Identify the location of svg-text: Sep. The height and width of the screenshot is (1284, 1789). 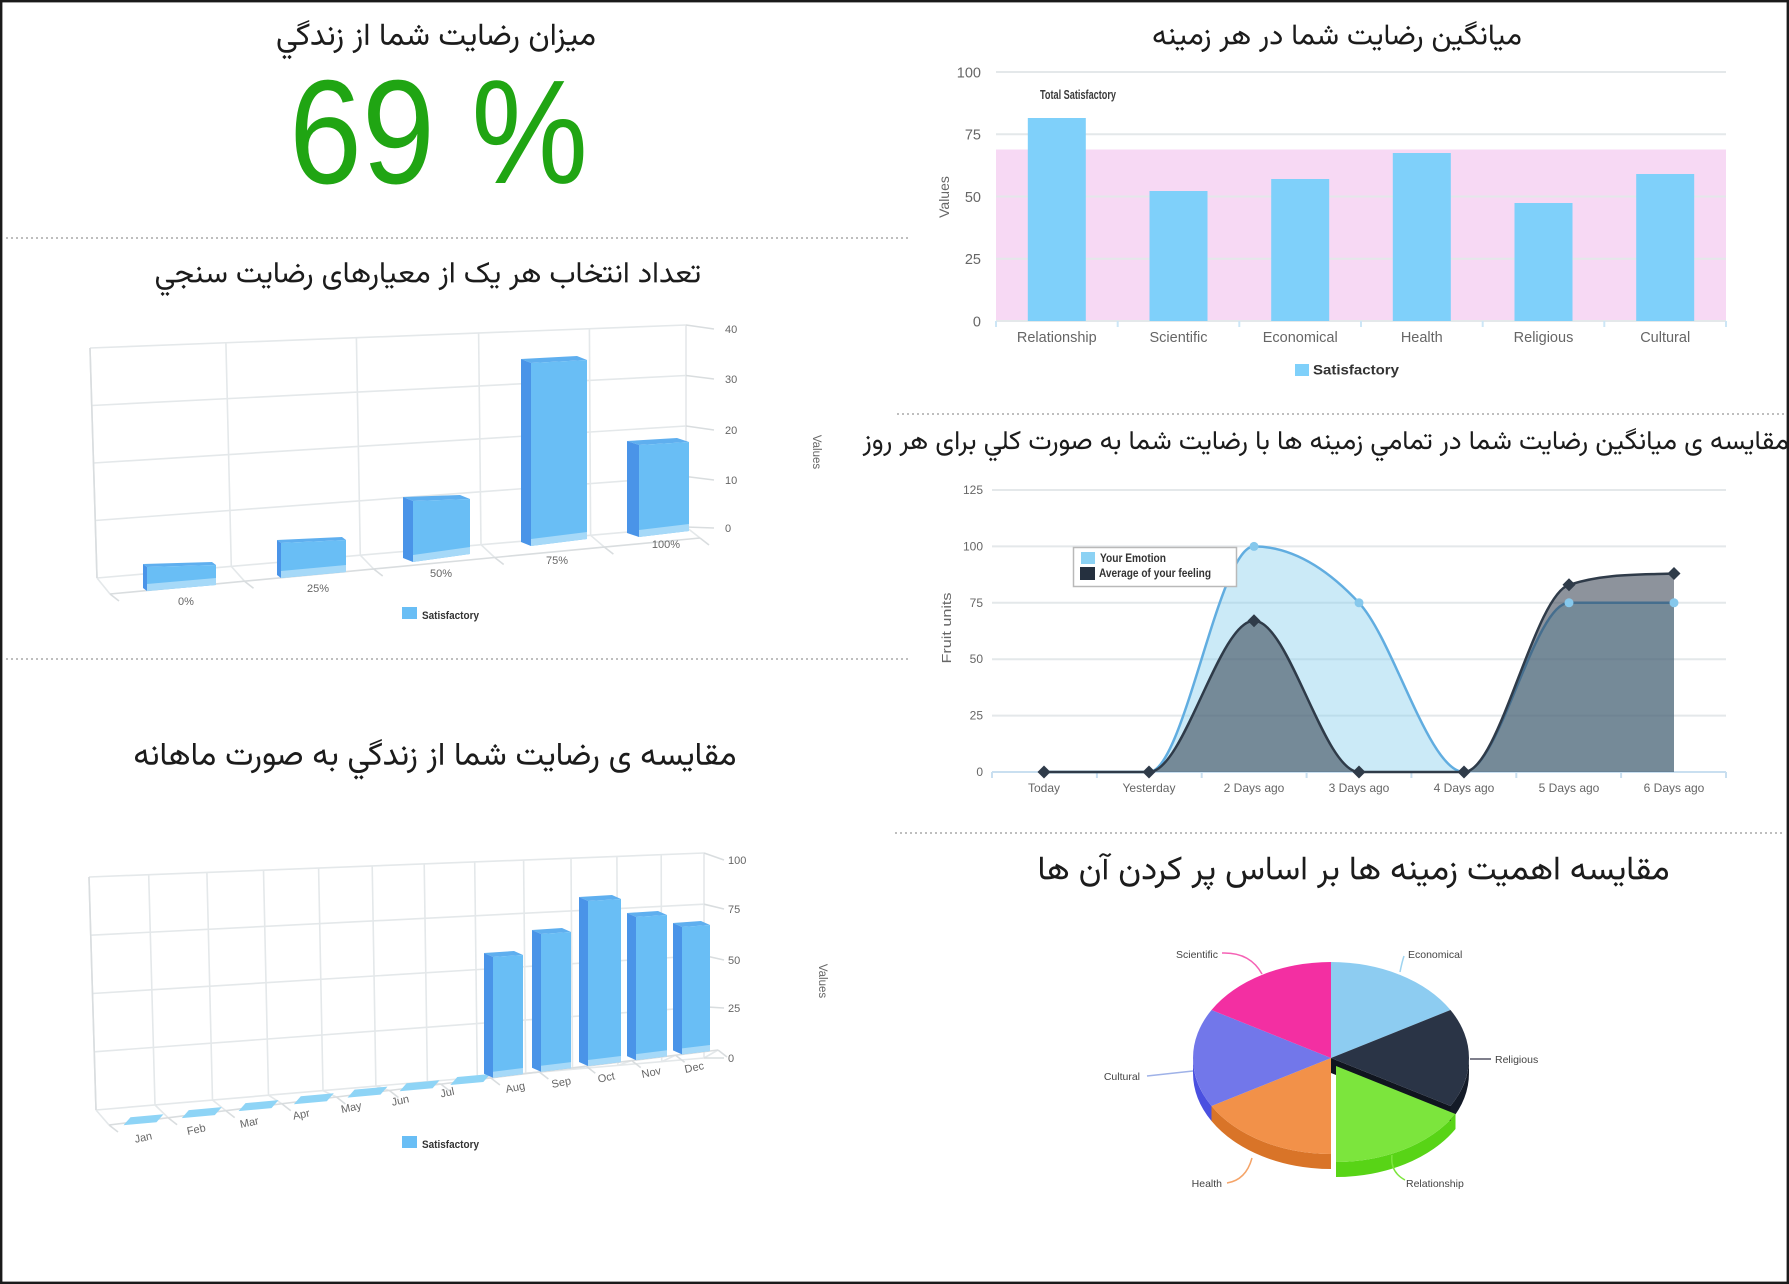
(562, 1083).